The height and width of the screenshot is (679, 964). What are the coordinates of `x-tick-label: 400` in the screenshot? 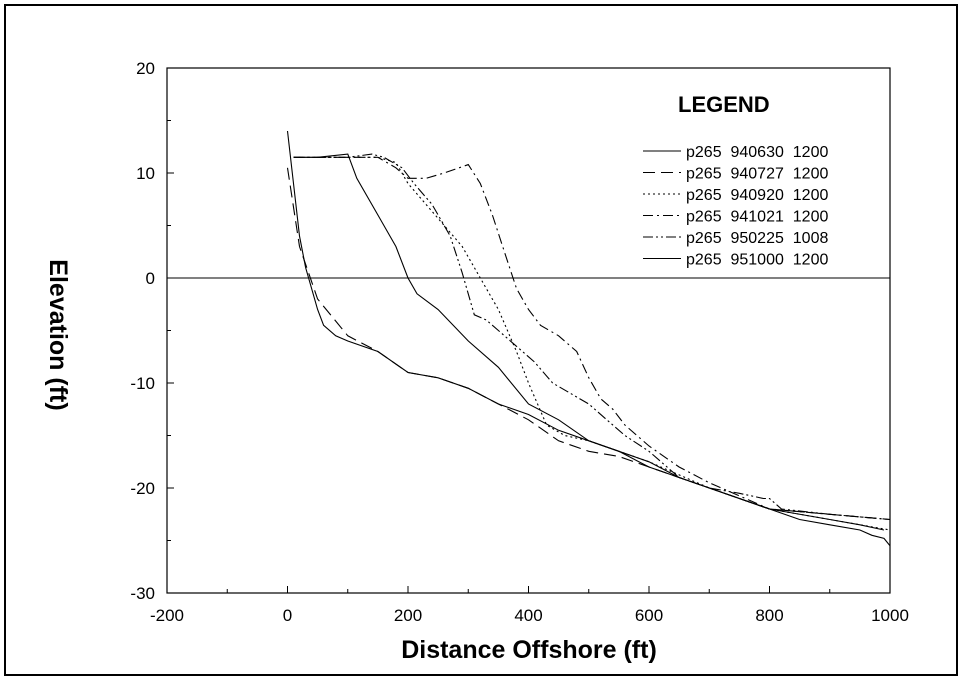 It's located at (528, 615).